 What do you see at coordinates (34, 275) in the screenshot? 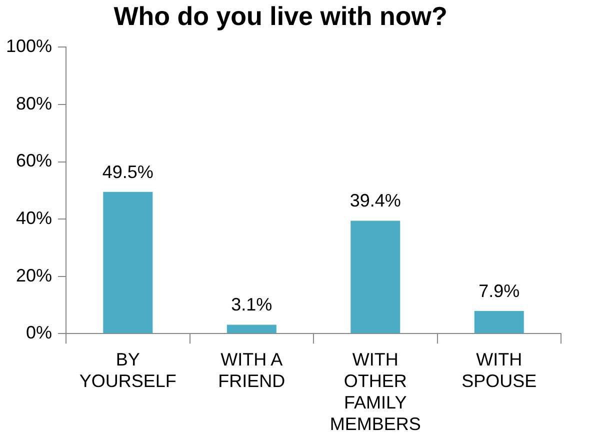
I see `y-tick-label: 20%` at bounding box center [34, 275].